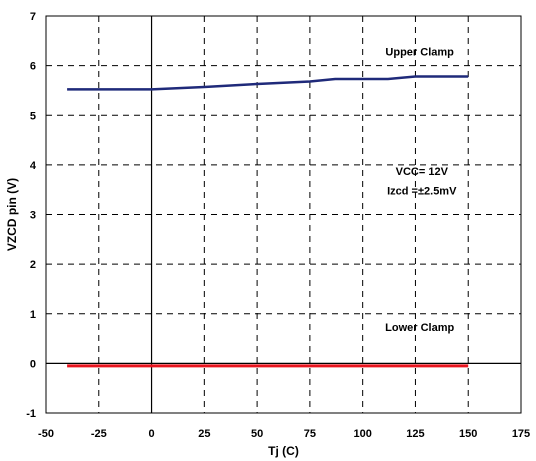 This screenshot has width=536, height=461. What do you see at coordinates (419, 53) in the screenshot?
I see `chart-annotation: Upper Clamp` at bounding box center [419, 53].